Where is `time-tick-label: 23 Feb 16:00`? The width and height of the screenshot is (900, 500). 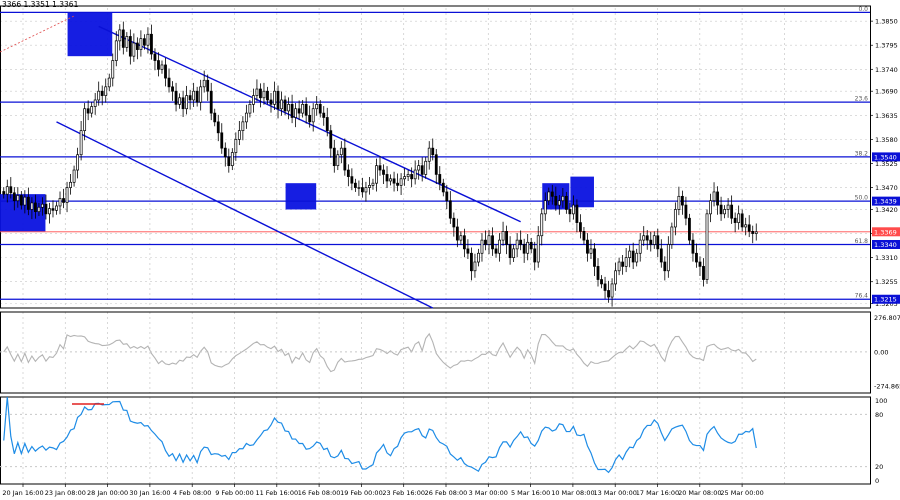 time-tick-label: 23 Feb 16:00 is located at coordinates (403, 493).